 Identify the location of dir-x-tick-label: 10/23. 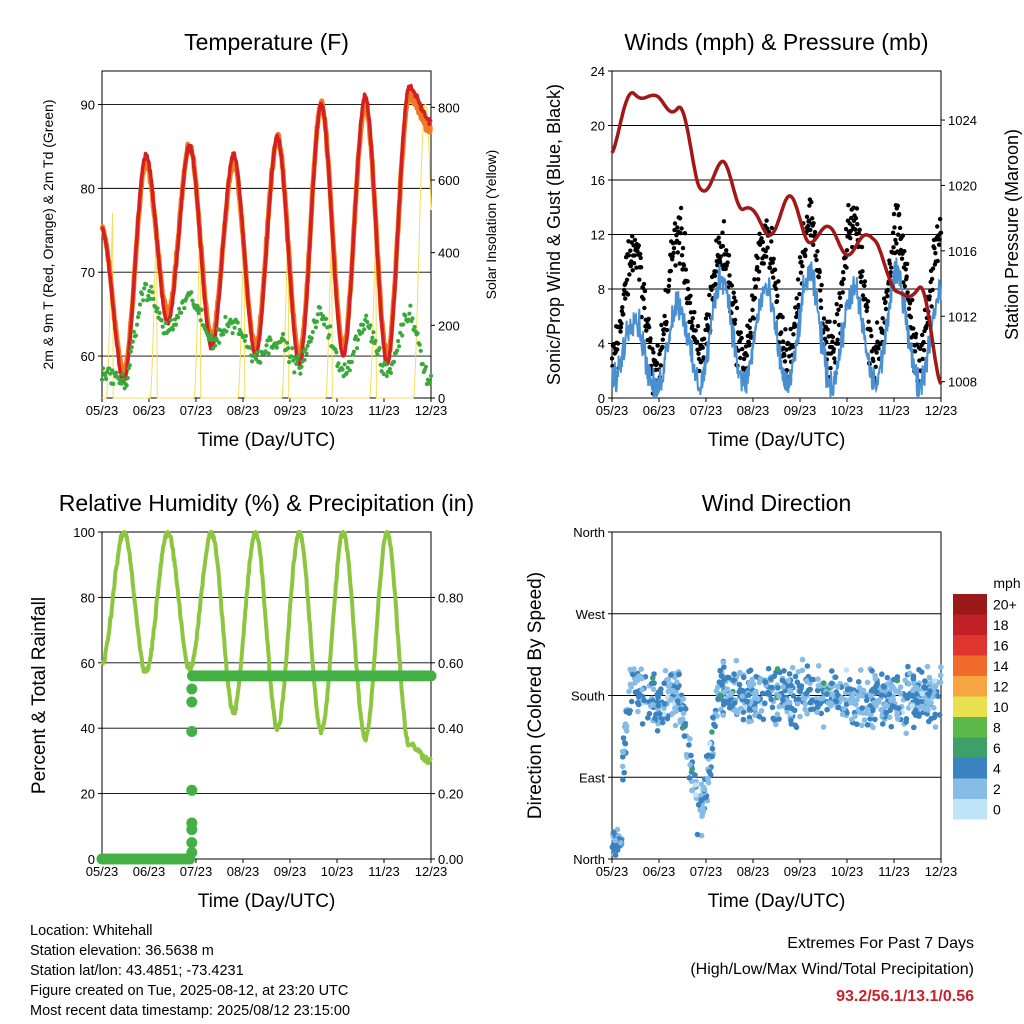
(847, 871).